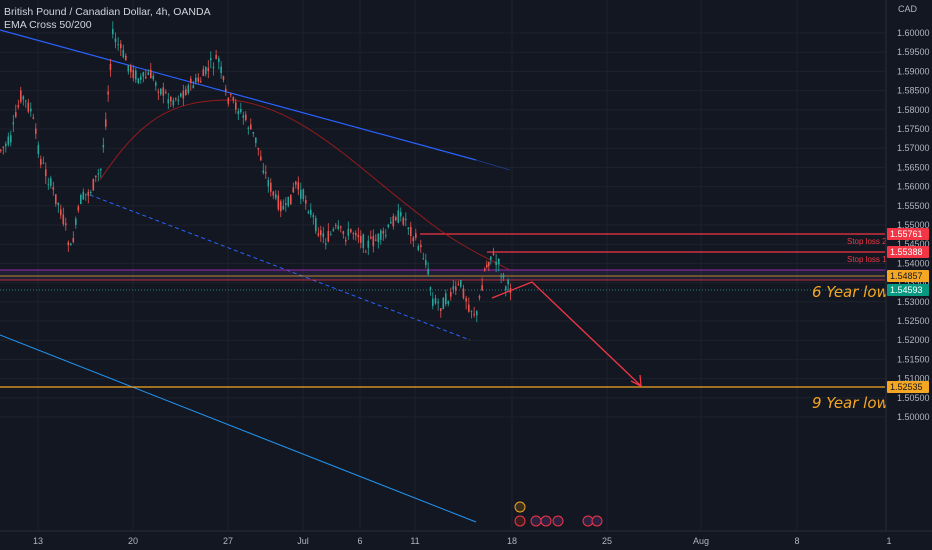 The height and width of the screenshot is (550, 932). What do you see at coordinates (908, 276) in the screenshot?
I see `price-label-level-mid: 1.54857` at bounding box center [908, 276].